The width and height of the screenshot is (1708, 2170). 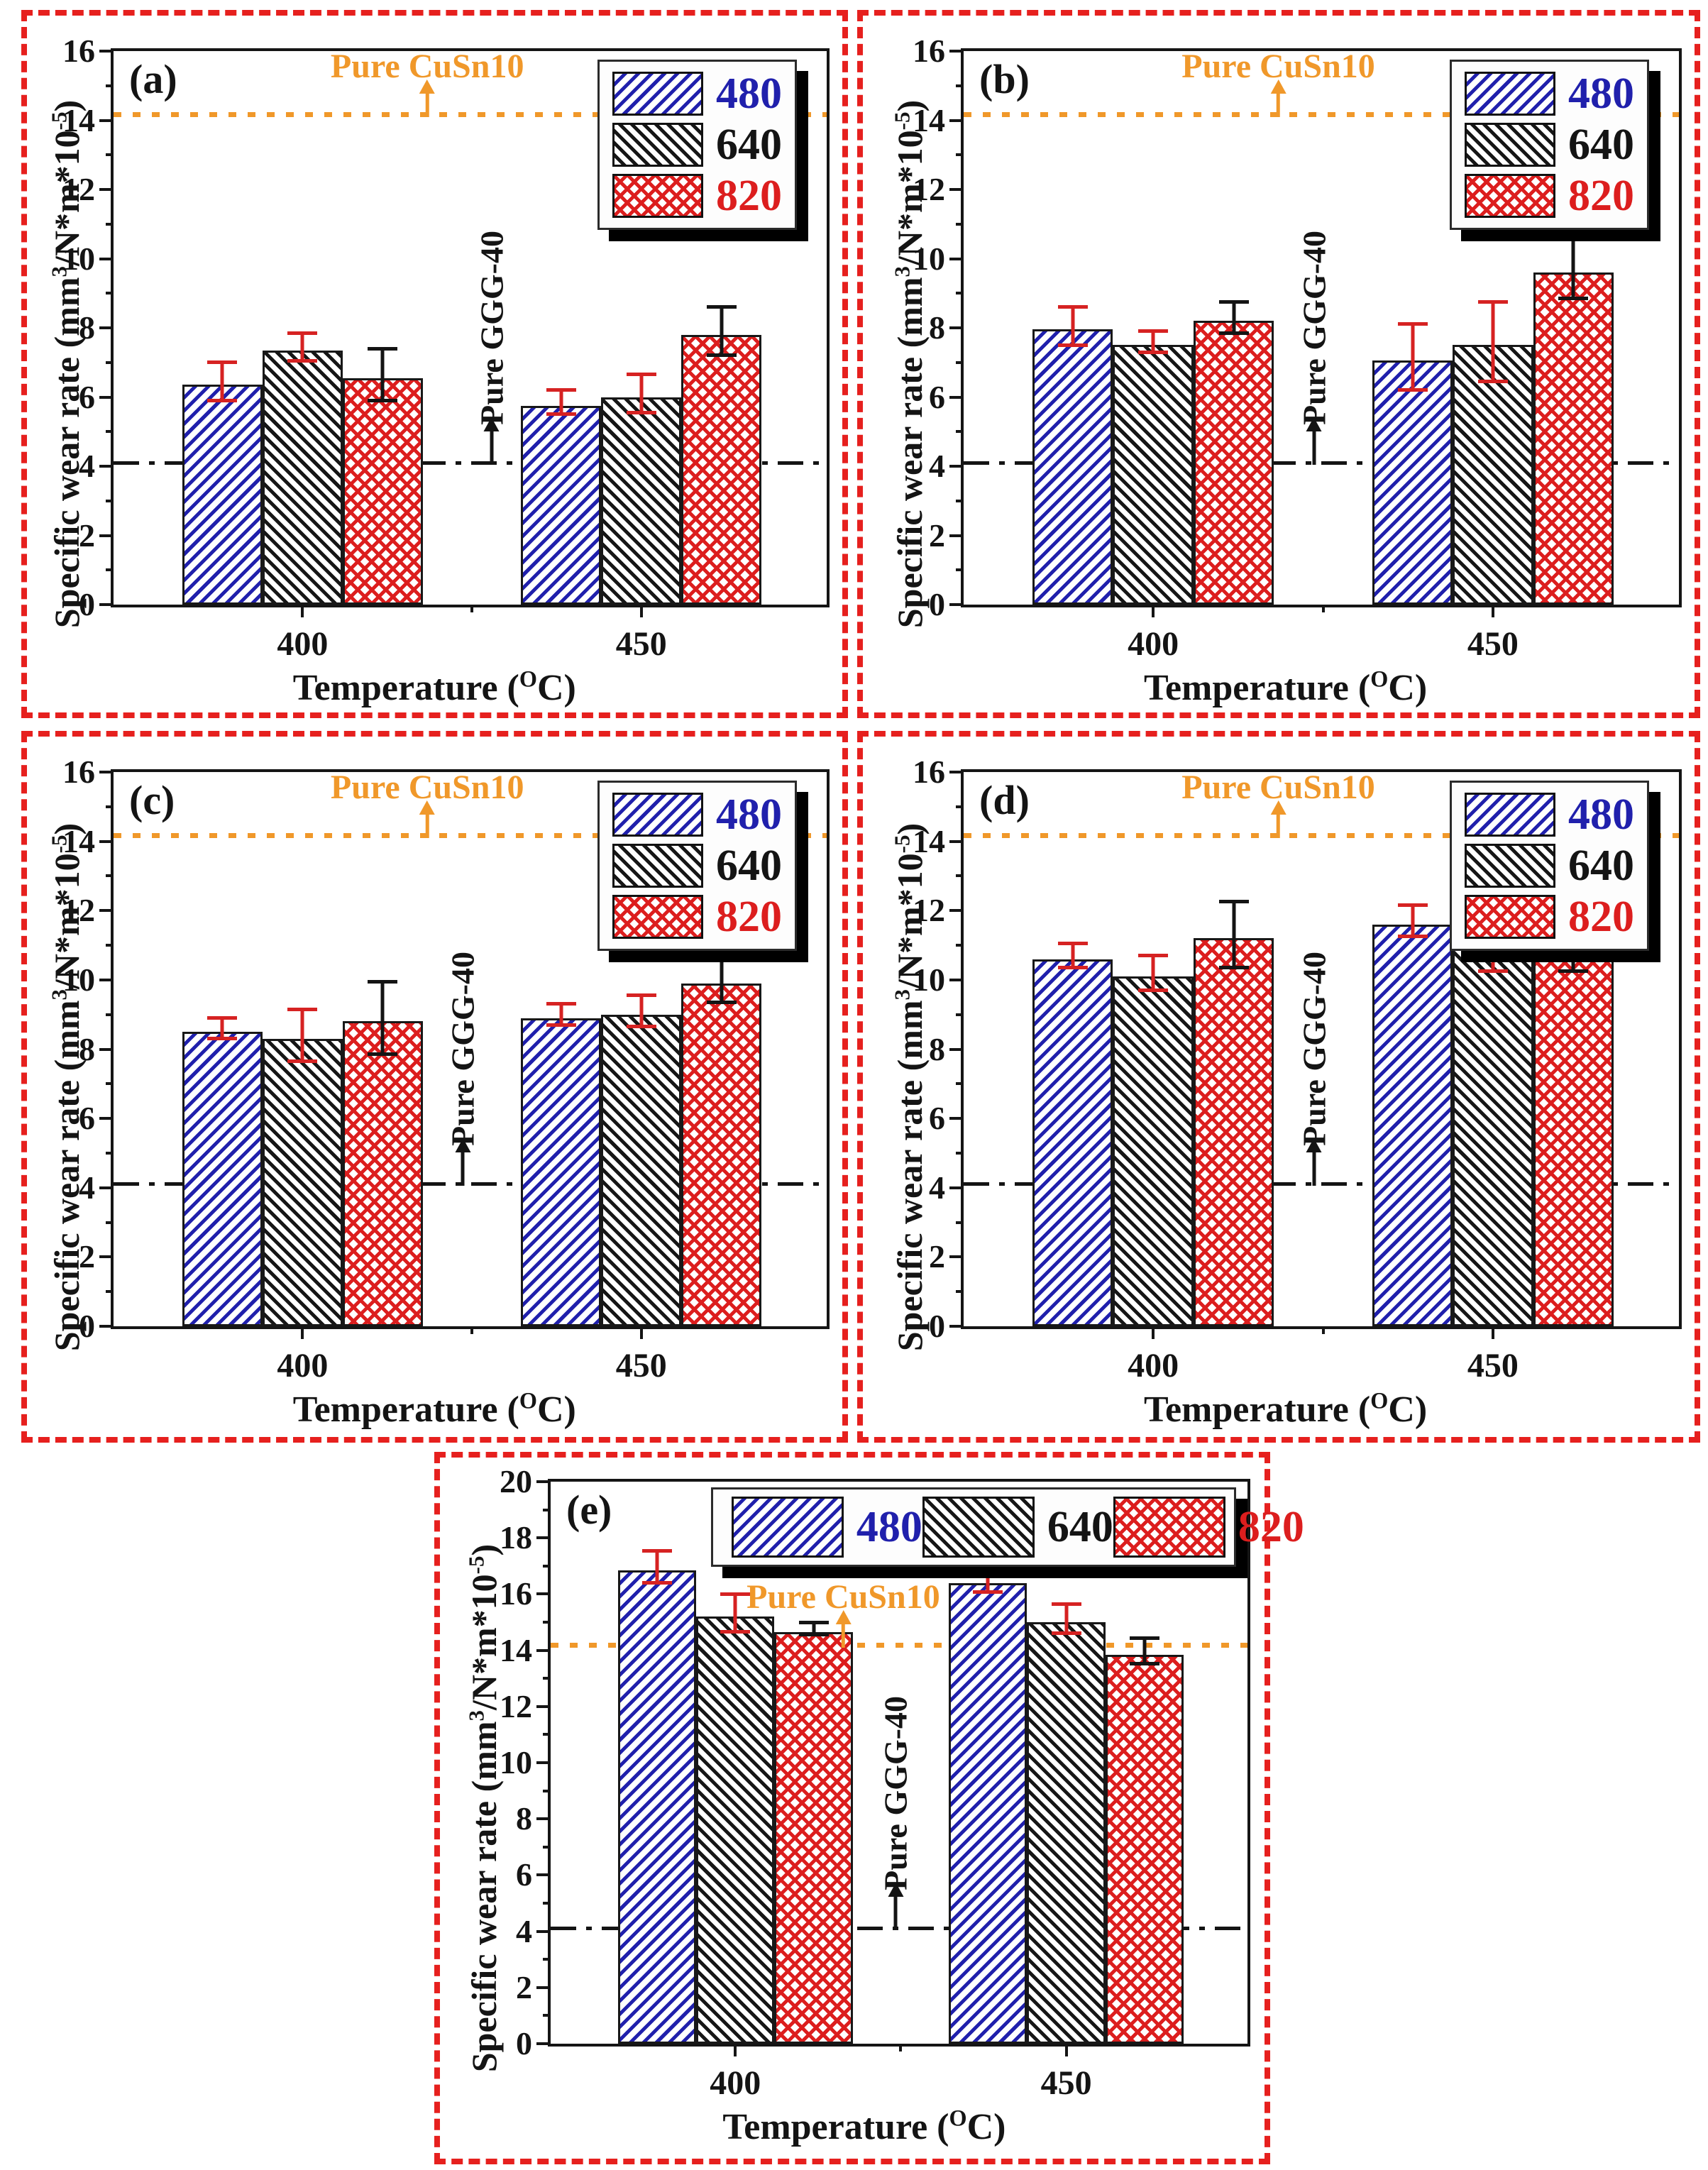 What do you see at coordinates (152, 800) in the screenshot?
I see `panel-label-c: (c)` at bounding box center [152, 800].